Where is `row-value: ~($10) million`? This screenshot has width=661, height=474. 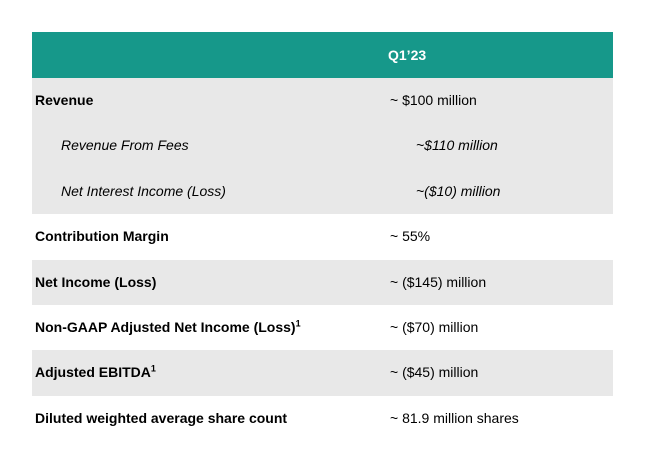
row-value: ~($10) million is located at coordinates (458, 190).